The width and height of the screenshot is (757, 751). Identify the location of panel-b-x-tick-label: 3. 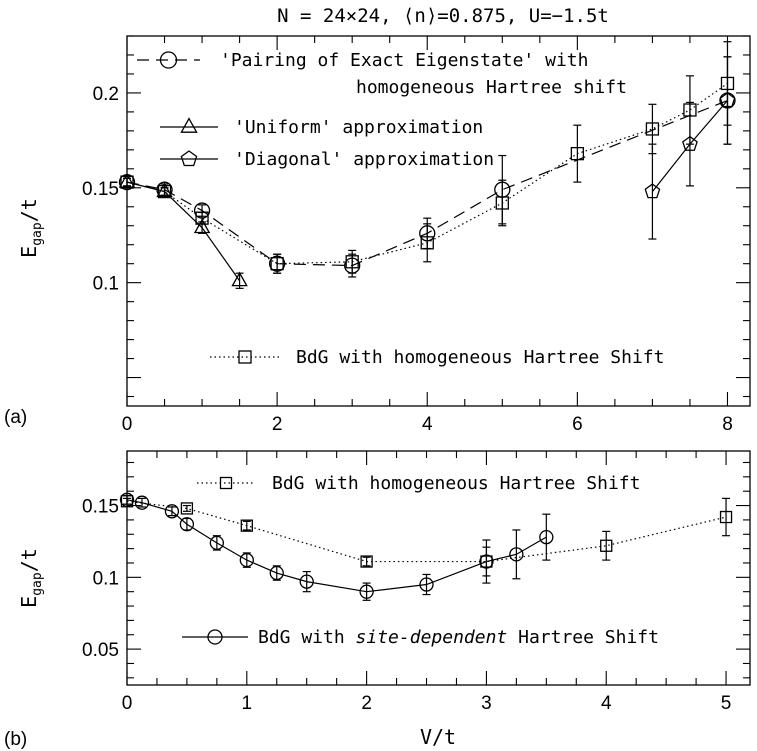
(486, 703).